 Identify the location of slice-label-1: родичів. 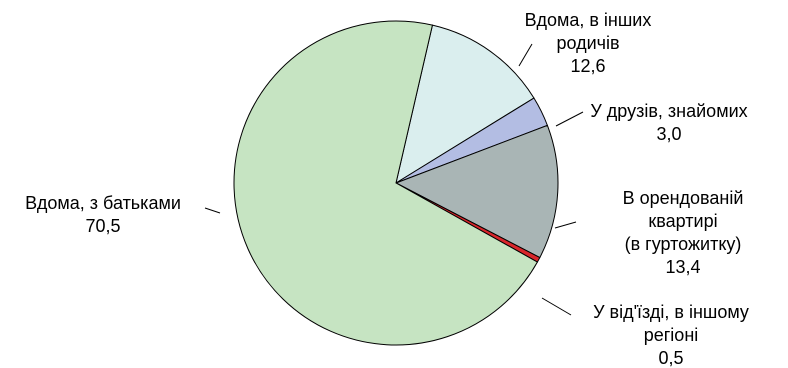
(587, 43).